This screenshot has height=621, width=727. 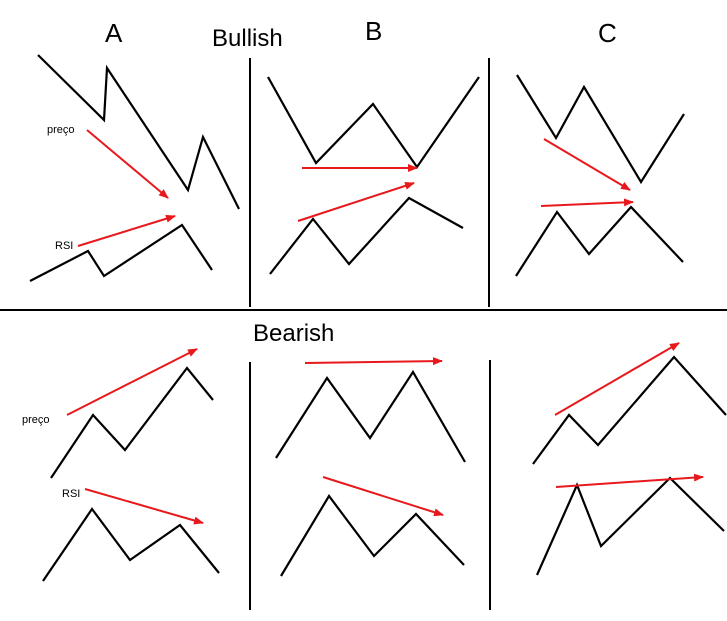 I want to click on bullish-b-rsi-line, so click(x=366, y=235).